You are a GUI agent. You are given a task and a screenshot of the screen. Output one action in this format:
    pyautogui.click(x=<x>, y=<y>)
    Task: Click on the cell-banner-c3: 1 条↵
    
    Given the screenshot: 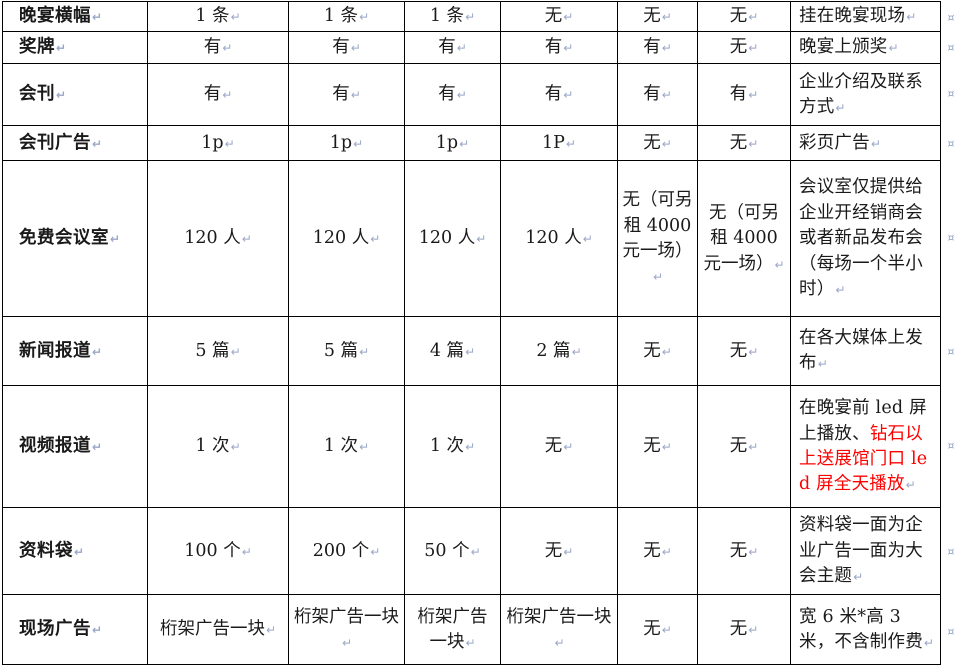 What is the action you would take?
    pyautogui.click(x=452, y=16)
    